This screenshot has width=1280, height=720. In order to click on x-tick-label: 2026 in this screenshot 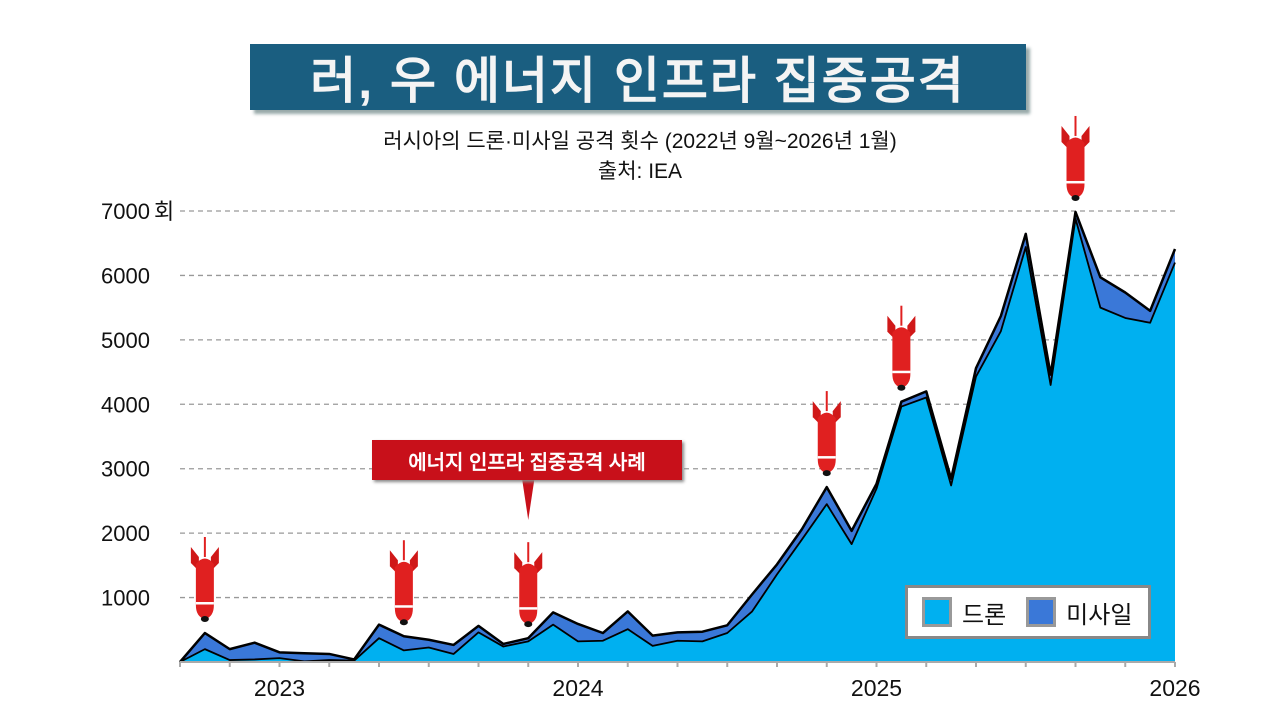, I will do `click(1174, 688)`.